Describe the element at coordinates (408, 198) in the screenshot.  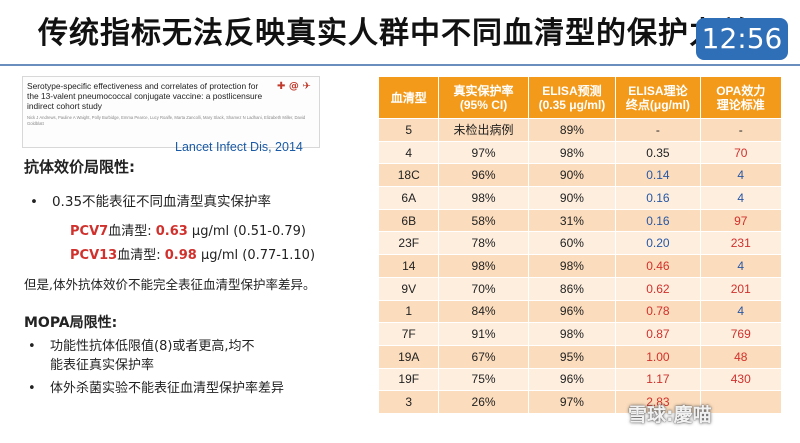
I see `cell-serotype: 6A` at that location.